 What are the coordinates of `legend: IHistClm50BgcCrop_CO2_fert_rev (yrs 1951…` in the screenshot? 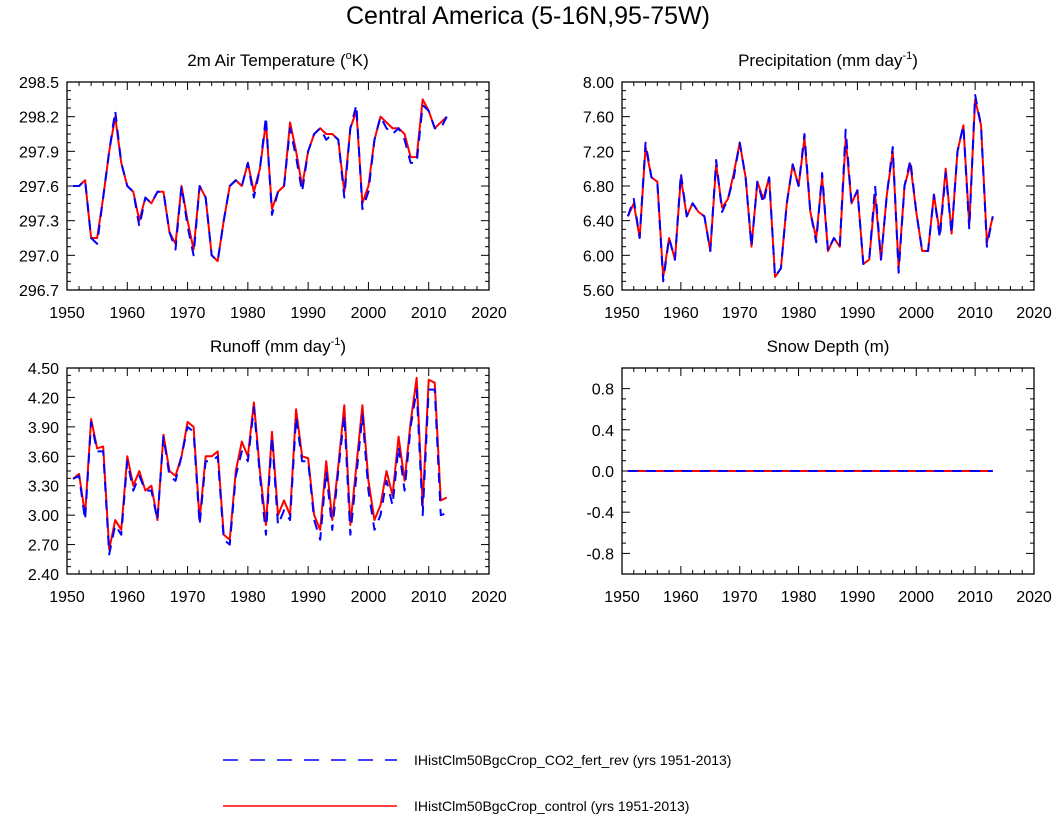 It's located at (477, 783).